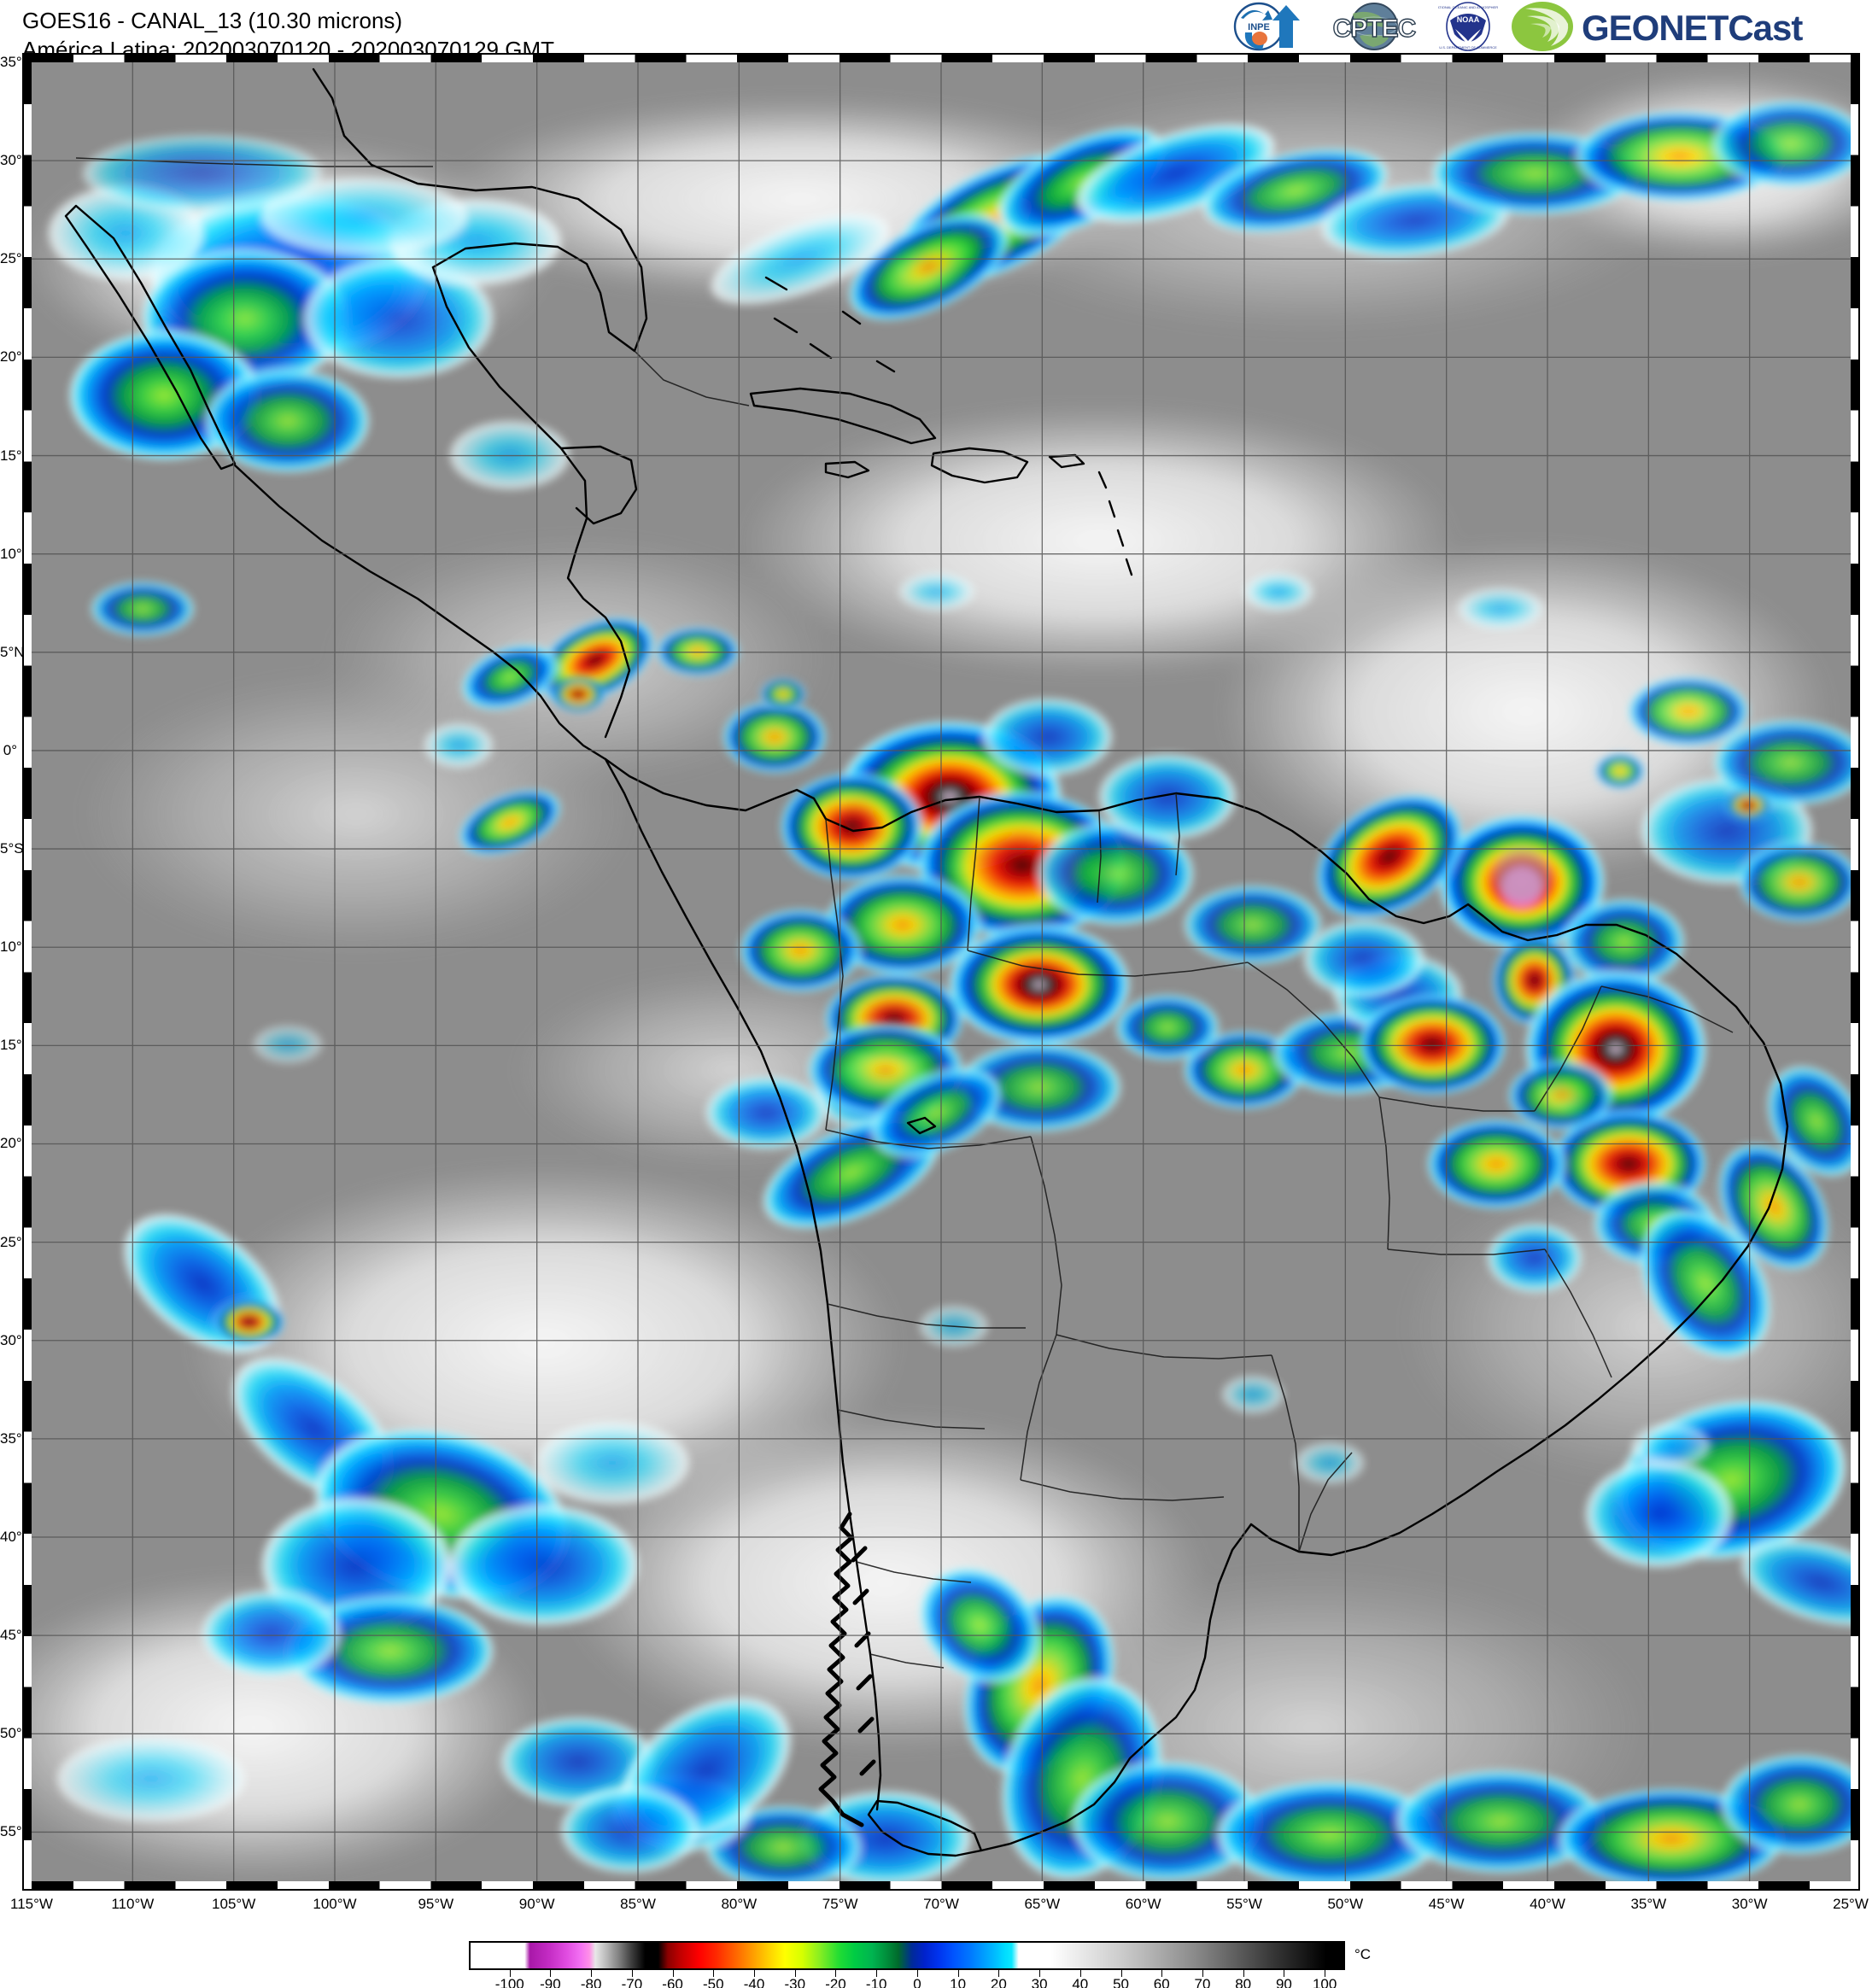  What do you see at coordinates (1468, 47) in the screenshot?
I see `svg-text: U.S. DEPARTMENT OF COMMERCE` at bounding box center [1468, 47].